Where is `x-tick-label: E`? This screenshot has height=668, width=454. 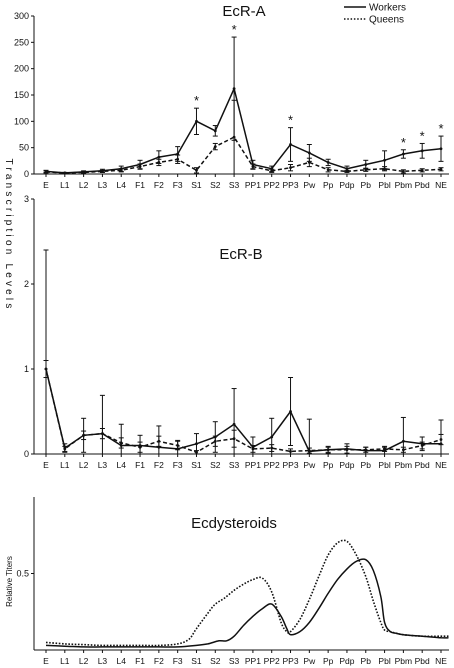 x-tick-label: E is located at coordinates (46, 661).